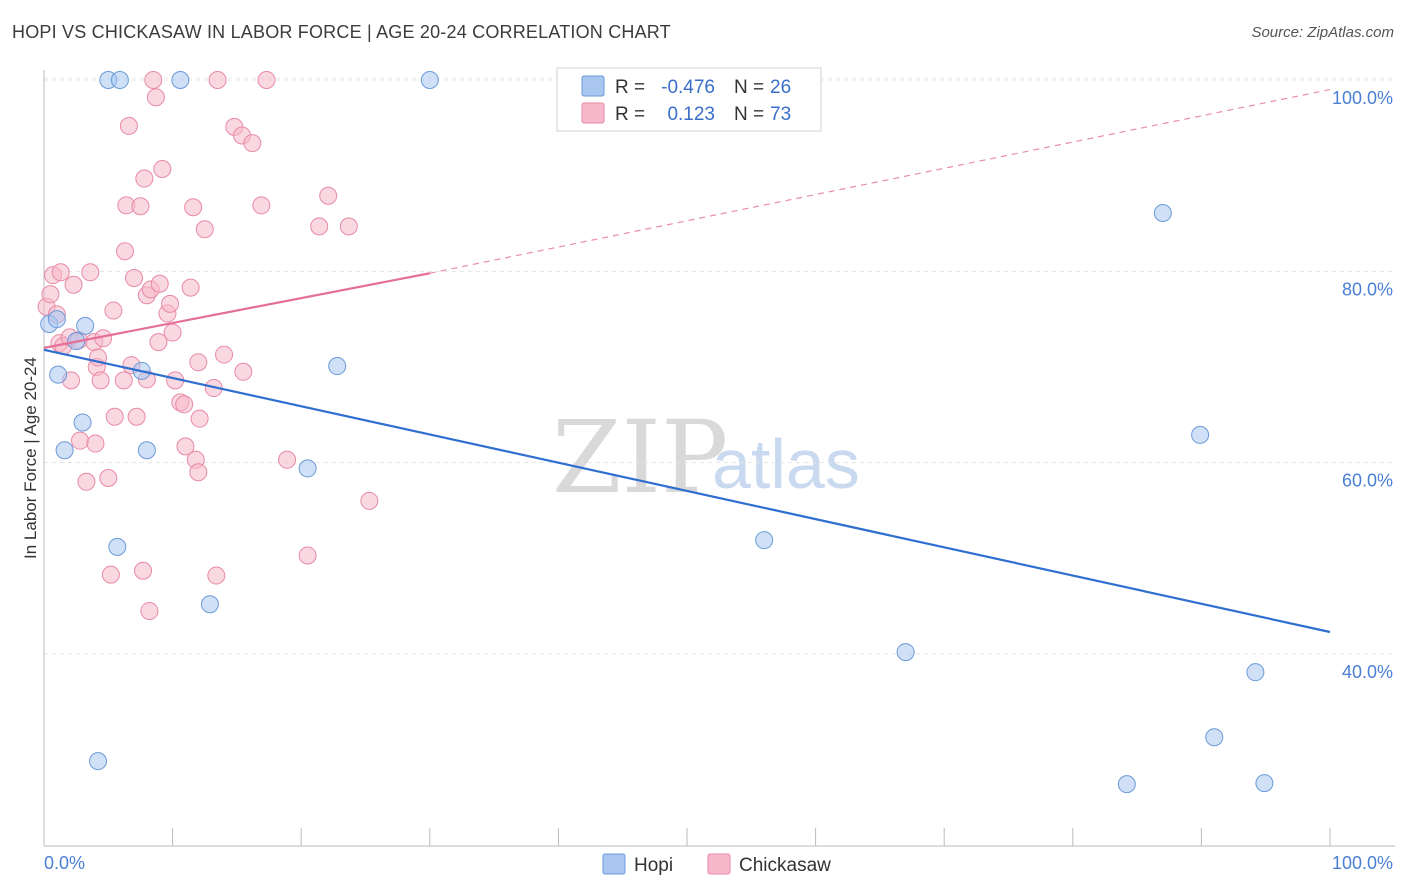 This screenshot has width=1406, height=892. What do you see at coordinates (64, 863) in the screenshot?
I see `x-tick-label-min: 0.0%` at bounding box center [64, 863].